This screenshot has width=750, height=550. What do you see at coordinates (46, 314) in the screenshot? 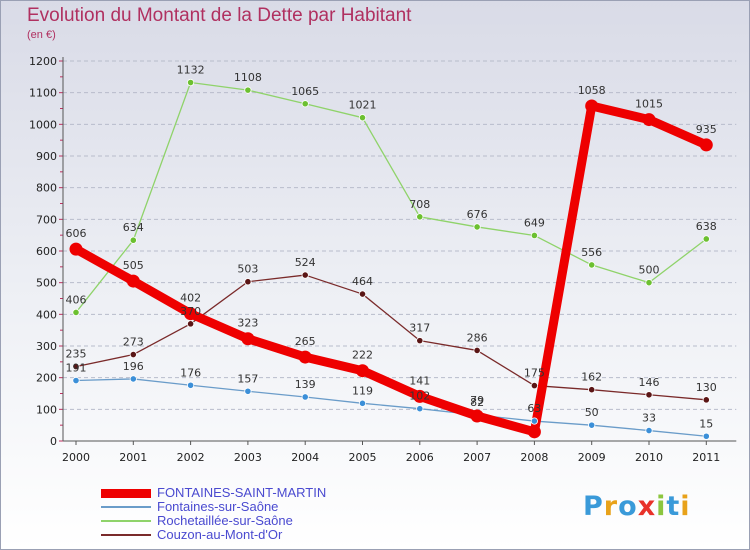
I see `y-tick-label: 400` at bounding box center [46, 314].